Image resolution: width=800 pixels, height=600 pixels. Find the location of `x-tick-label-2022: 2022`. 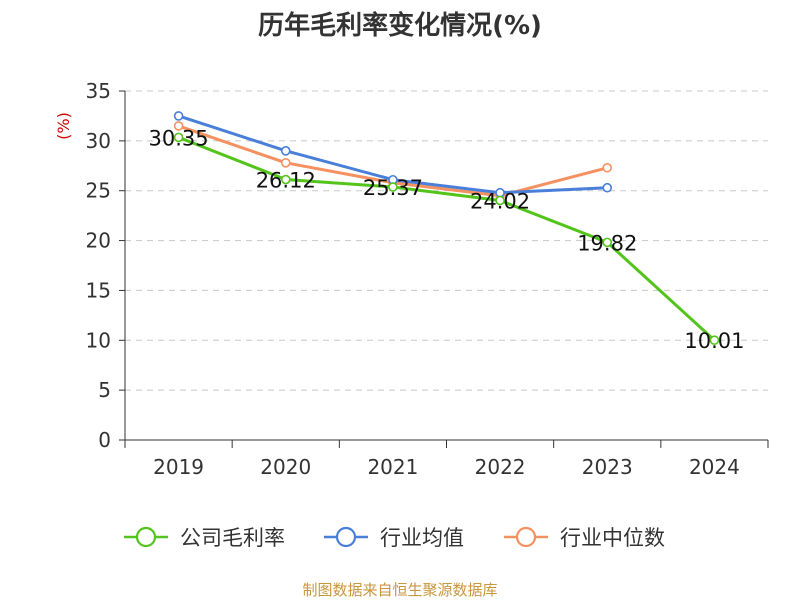

x-tick-label-2022: 2022 is located at coordinates (500, 467).